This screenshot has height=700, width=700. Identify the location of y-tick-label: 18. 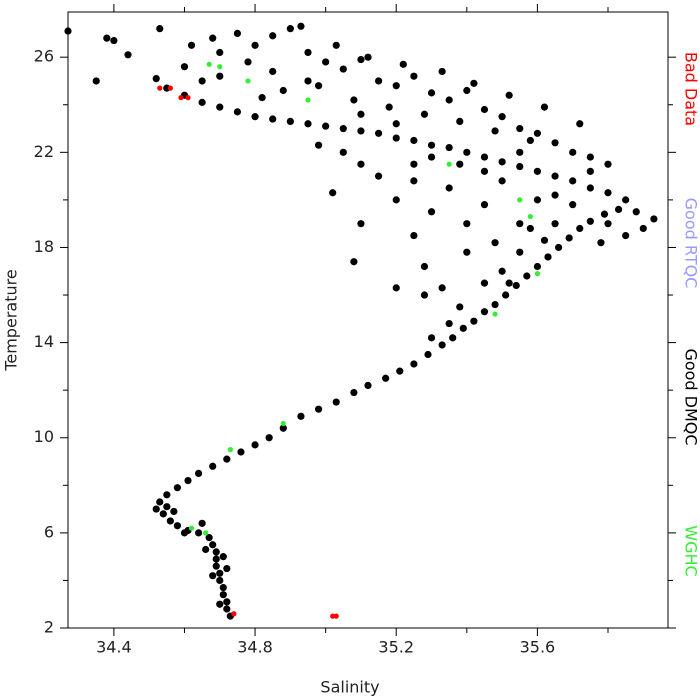
(44, 246).